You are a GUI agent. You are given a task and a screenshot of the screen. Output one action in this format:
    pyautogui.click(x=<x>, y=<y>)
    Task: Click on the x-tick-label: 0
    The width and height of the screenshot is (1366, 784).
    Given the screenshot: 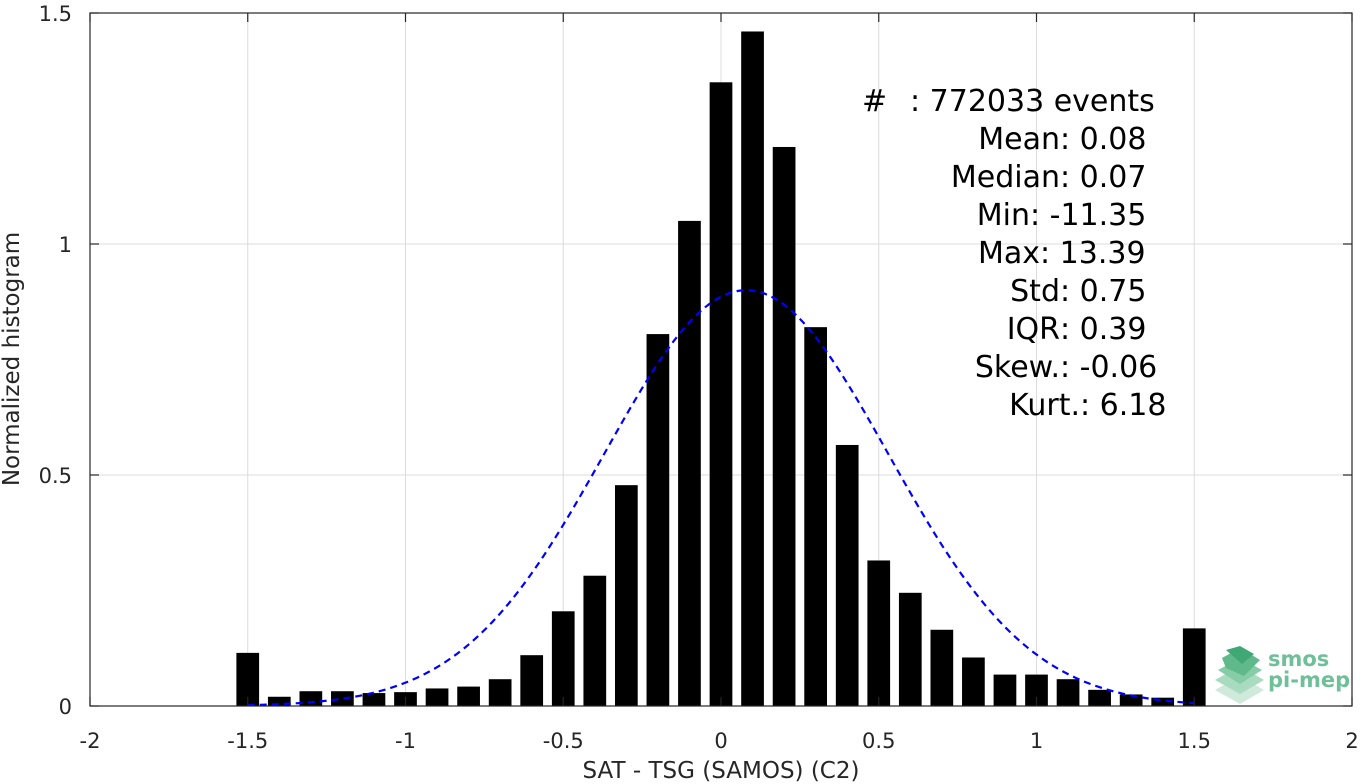 What is the action you would take?
    pyautogui.click(x=720, y=741)
    